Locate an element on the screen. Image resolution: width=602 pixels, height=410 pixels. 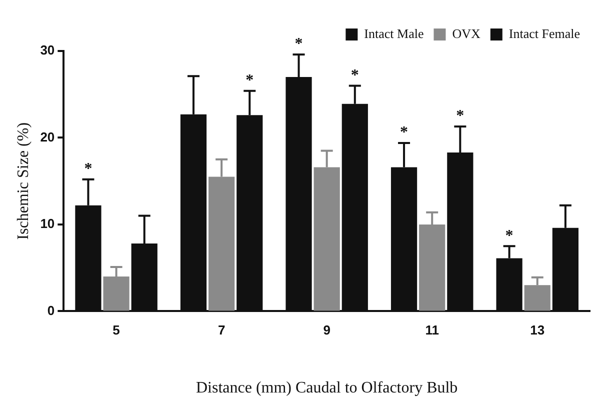
x-axis-title: Distance (mm) Caudal to Olfactory Bulb is located at coordinates (327, 388).